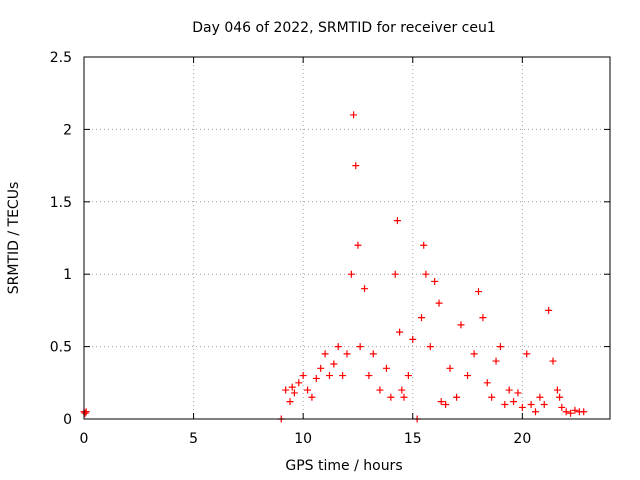  I want to click on x-axis-label: GPS time / hours, so click(343, 466).